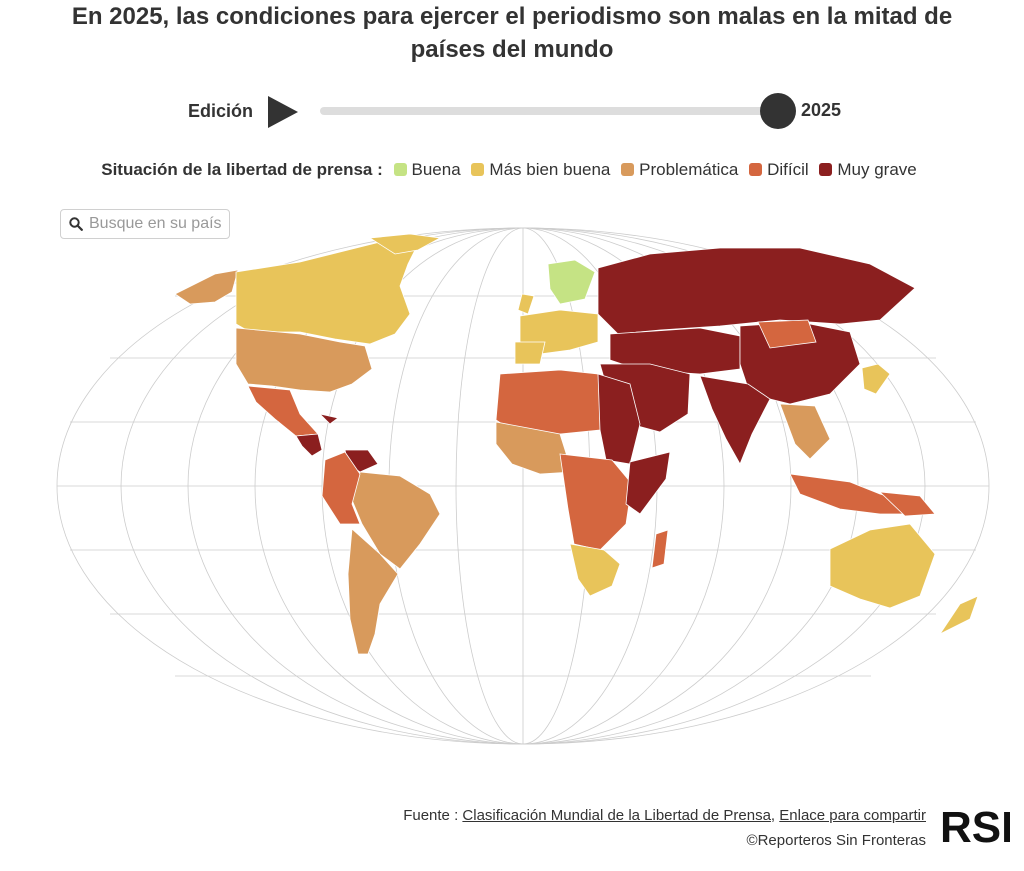 The image size is (1024, 871). What do you see at coordinates (805, 431) in the screenshot?
I see `country-southeast-asia` at bounding box center [805, 431].